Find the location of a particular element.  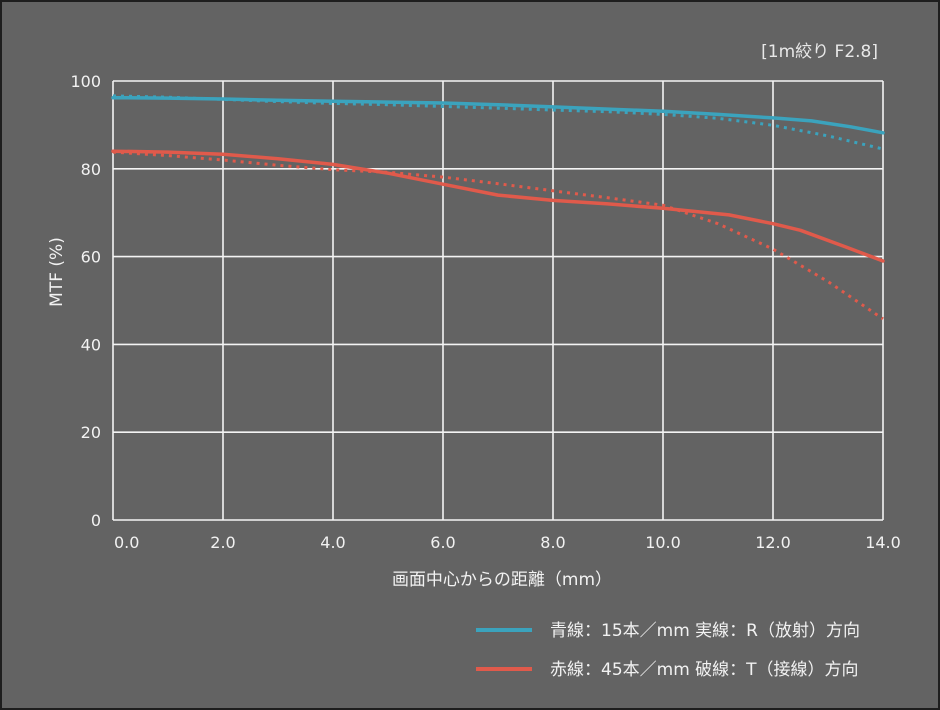

x-tick-label: 14.0 is located at coordinates (883, 542).